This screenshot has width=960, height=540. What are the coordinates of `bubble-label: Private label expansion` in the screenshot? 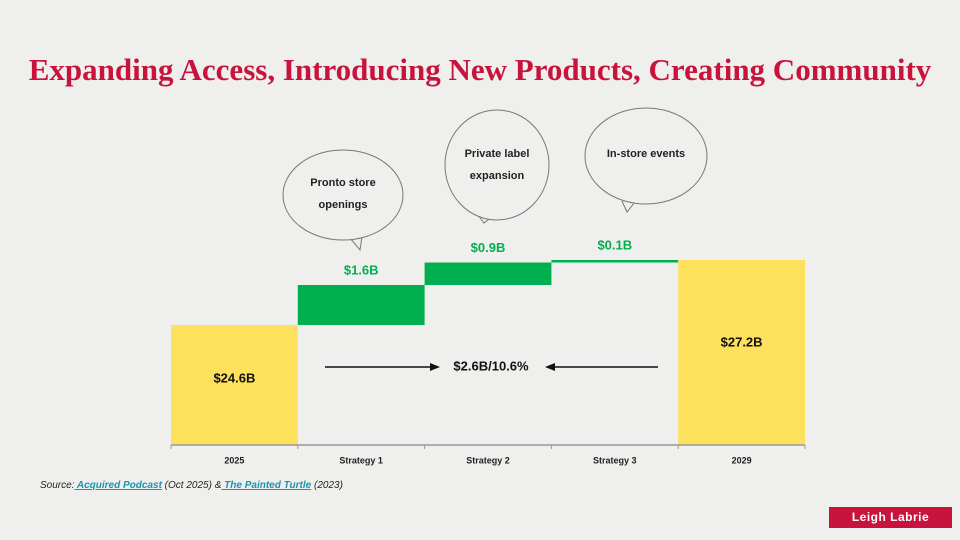 It's located at (497, 165).